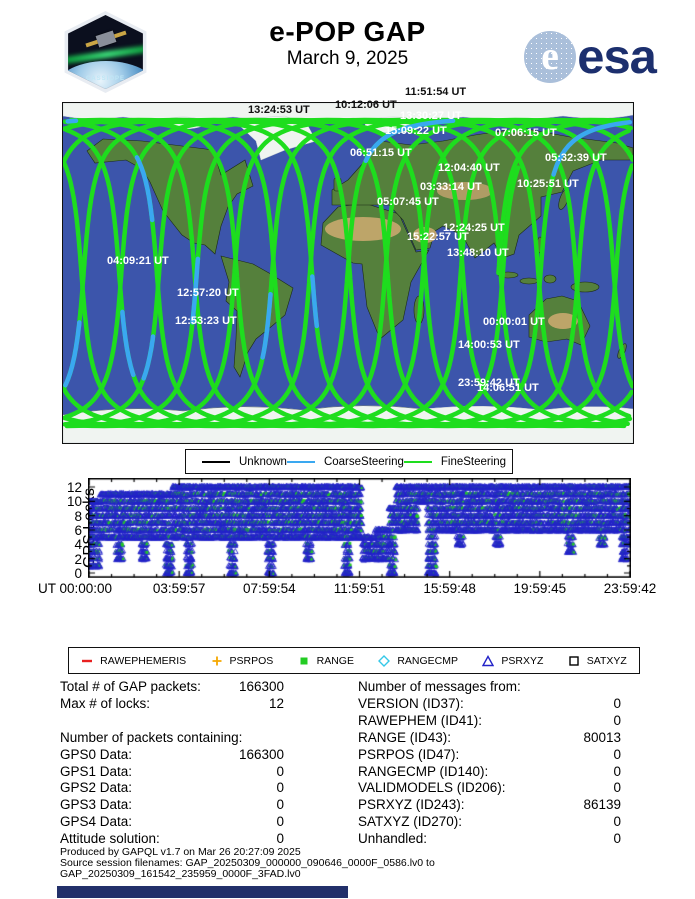  What do you see at coordinates (96, 805) in the screenshot?
I see `stat-label: GPS3 Data:` at bounding box center [96, 805].